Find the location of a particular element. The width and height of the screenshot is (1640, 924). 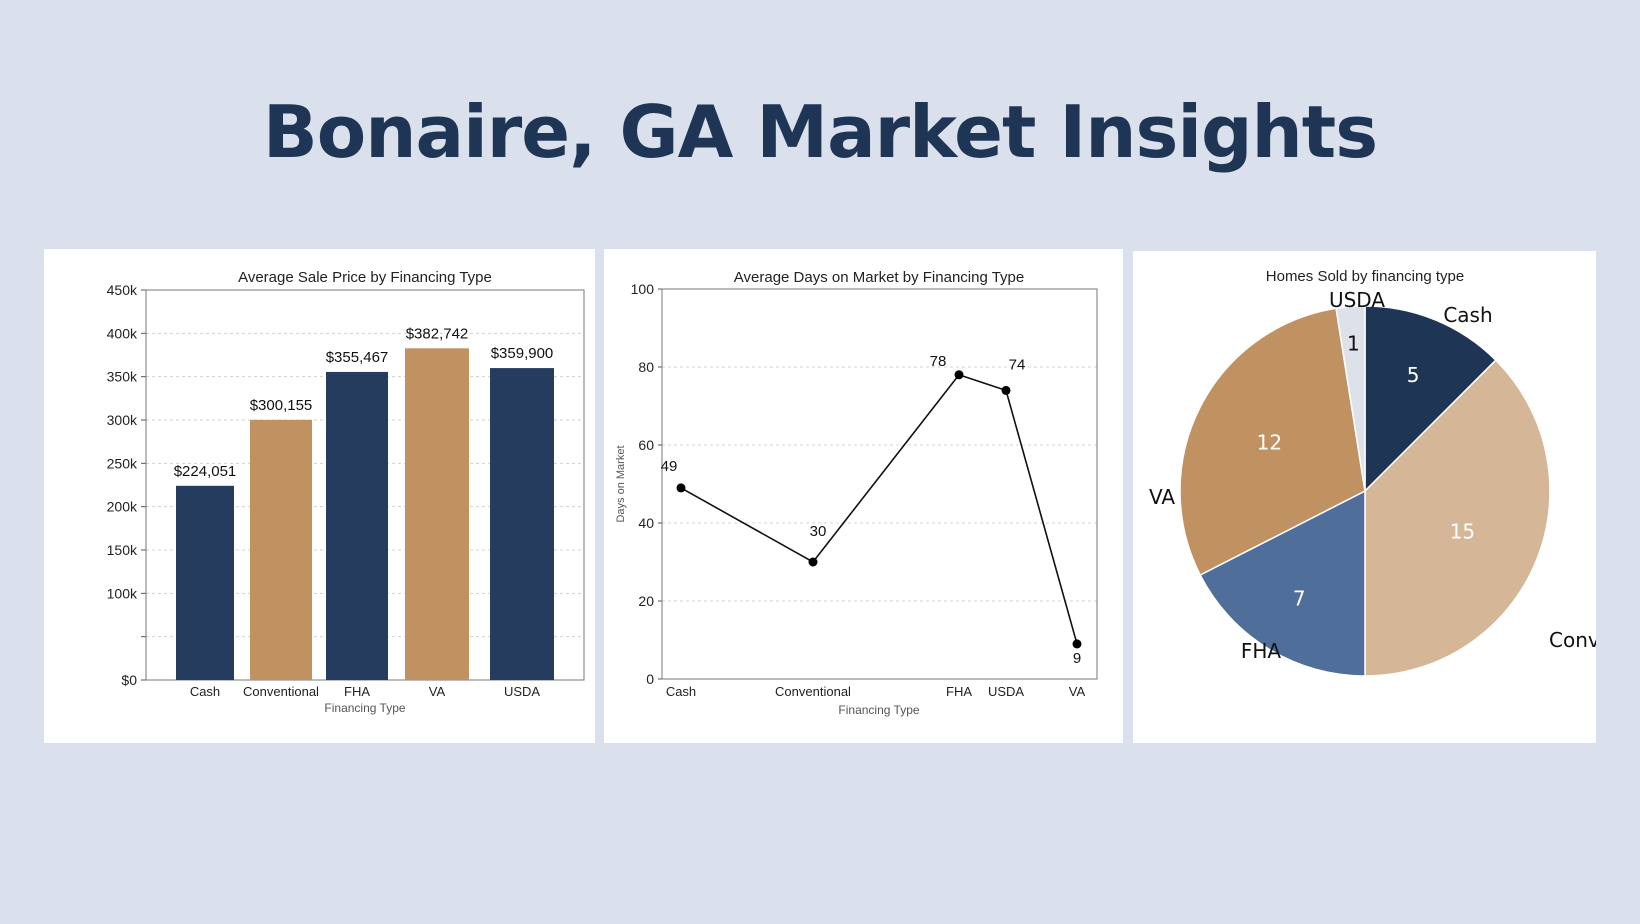

bar-y-tick-label: 300k is located at coordinates (122, 420).